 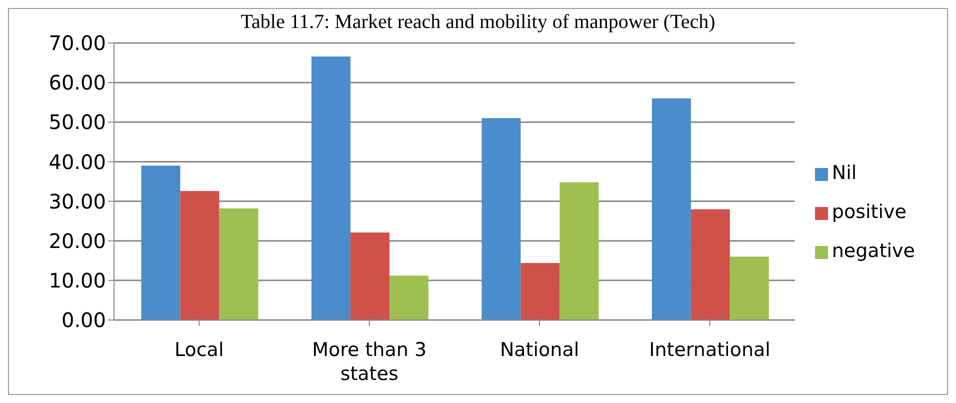 I want to click on y-tick-label: 50.00, so click(x=77, y=122).